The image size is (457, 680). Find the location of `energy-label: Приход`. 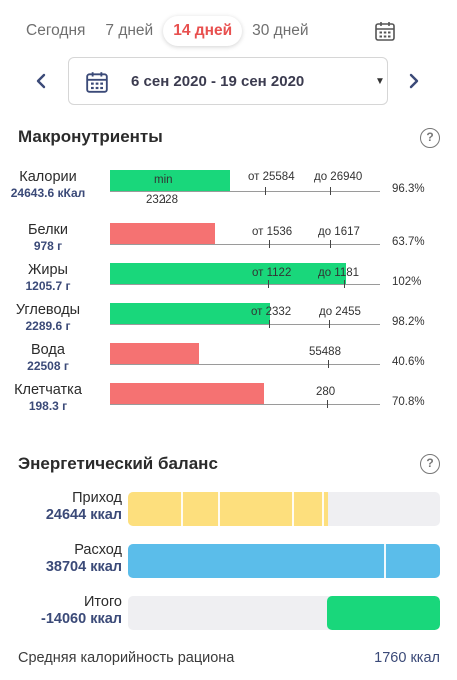

energy-label: Приход is located at coordinates (97, 498).